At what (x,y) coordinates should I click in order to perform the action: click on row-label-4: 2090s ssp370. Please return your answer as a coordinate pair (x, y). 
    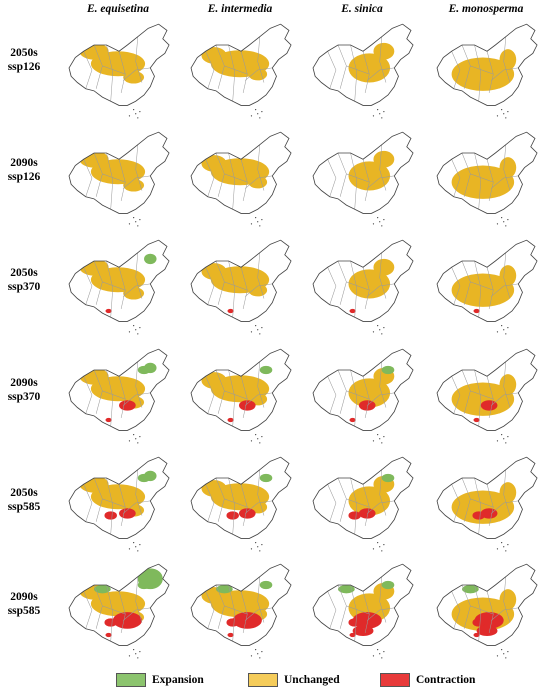
    Looking at the image, I should click on (24, 390).